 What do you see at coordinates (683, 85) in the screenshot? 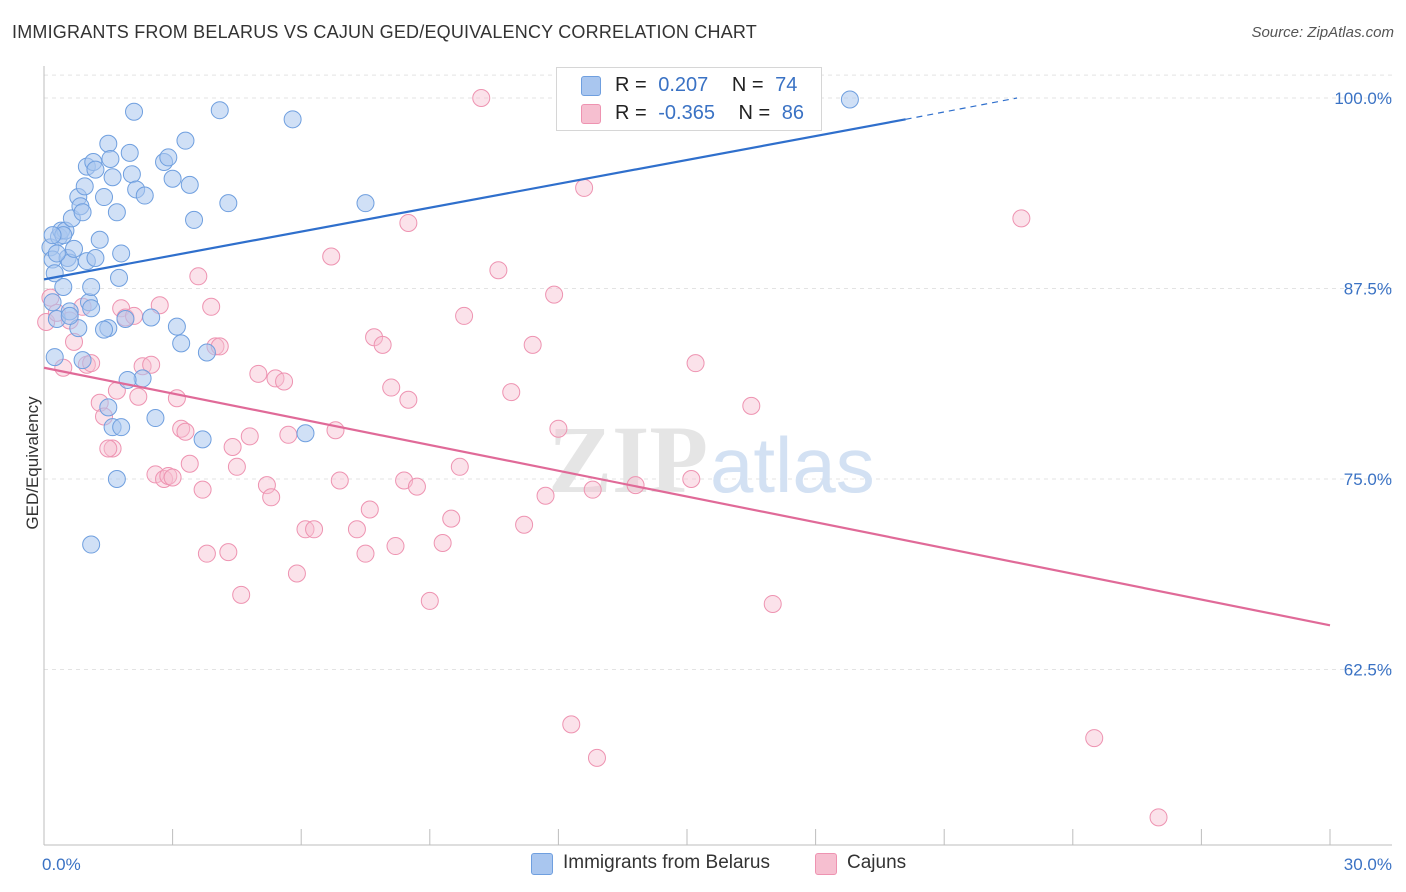
I see `legend-r-value: 0.207` at bounding box center [683, 85].